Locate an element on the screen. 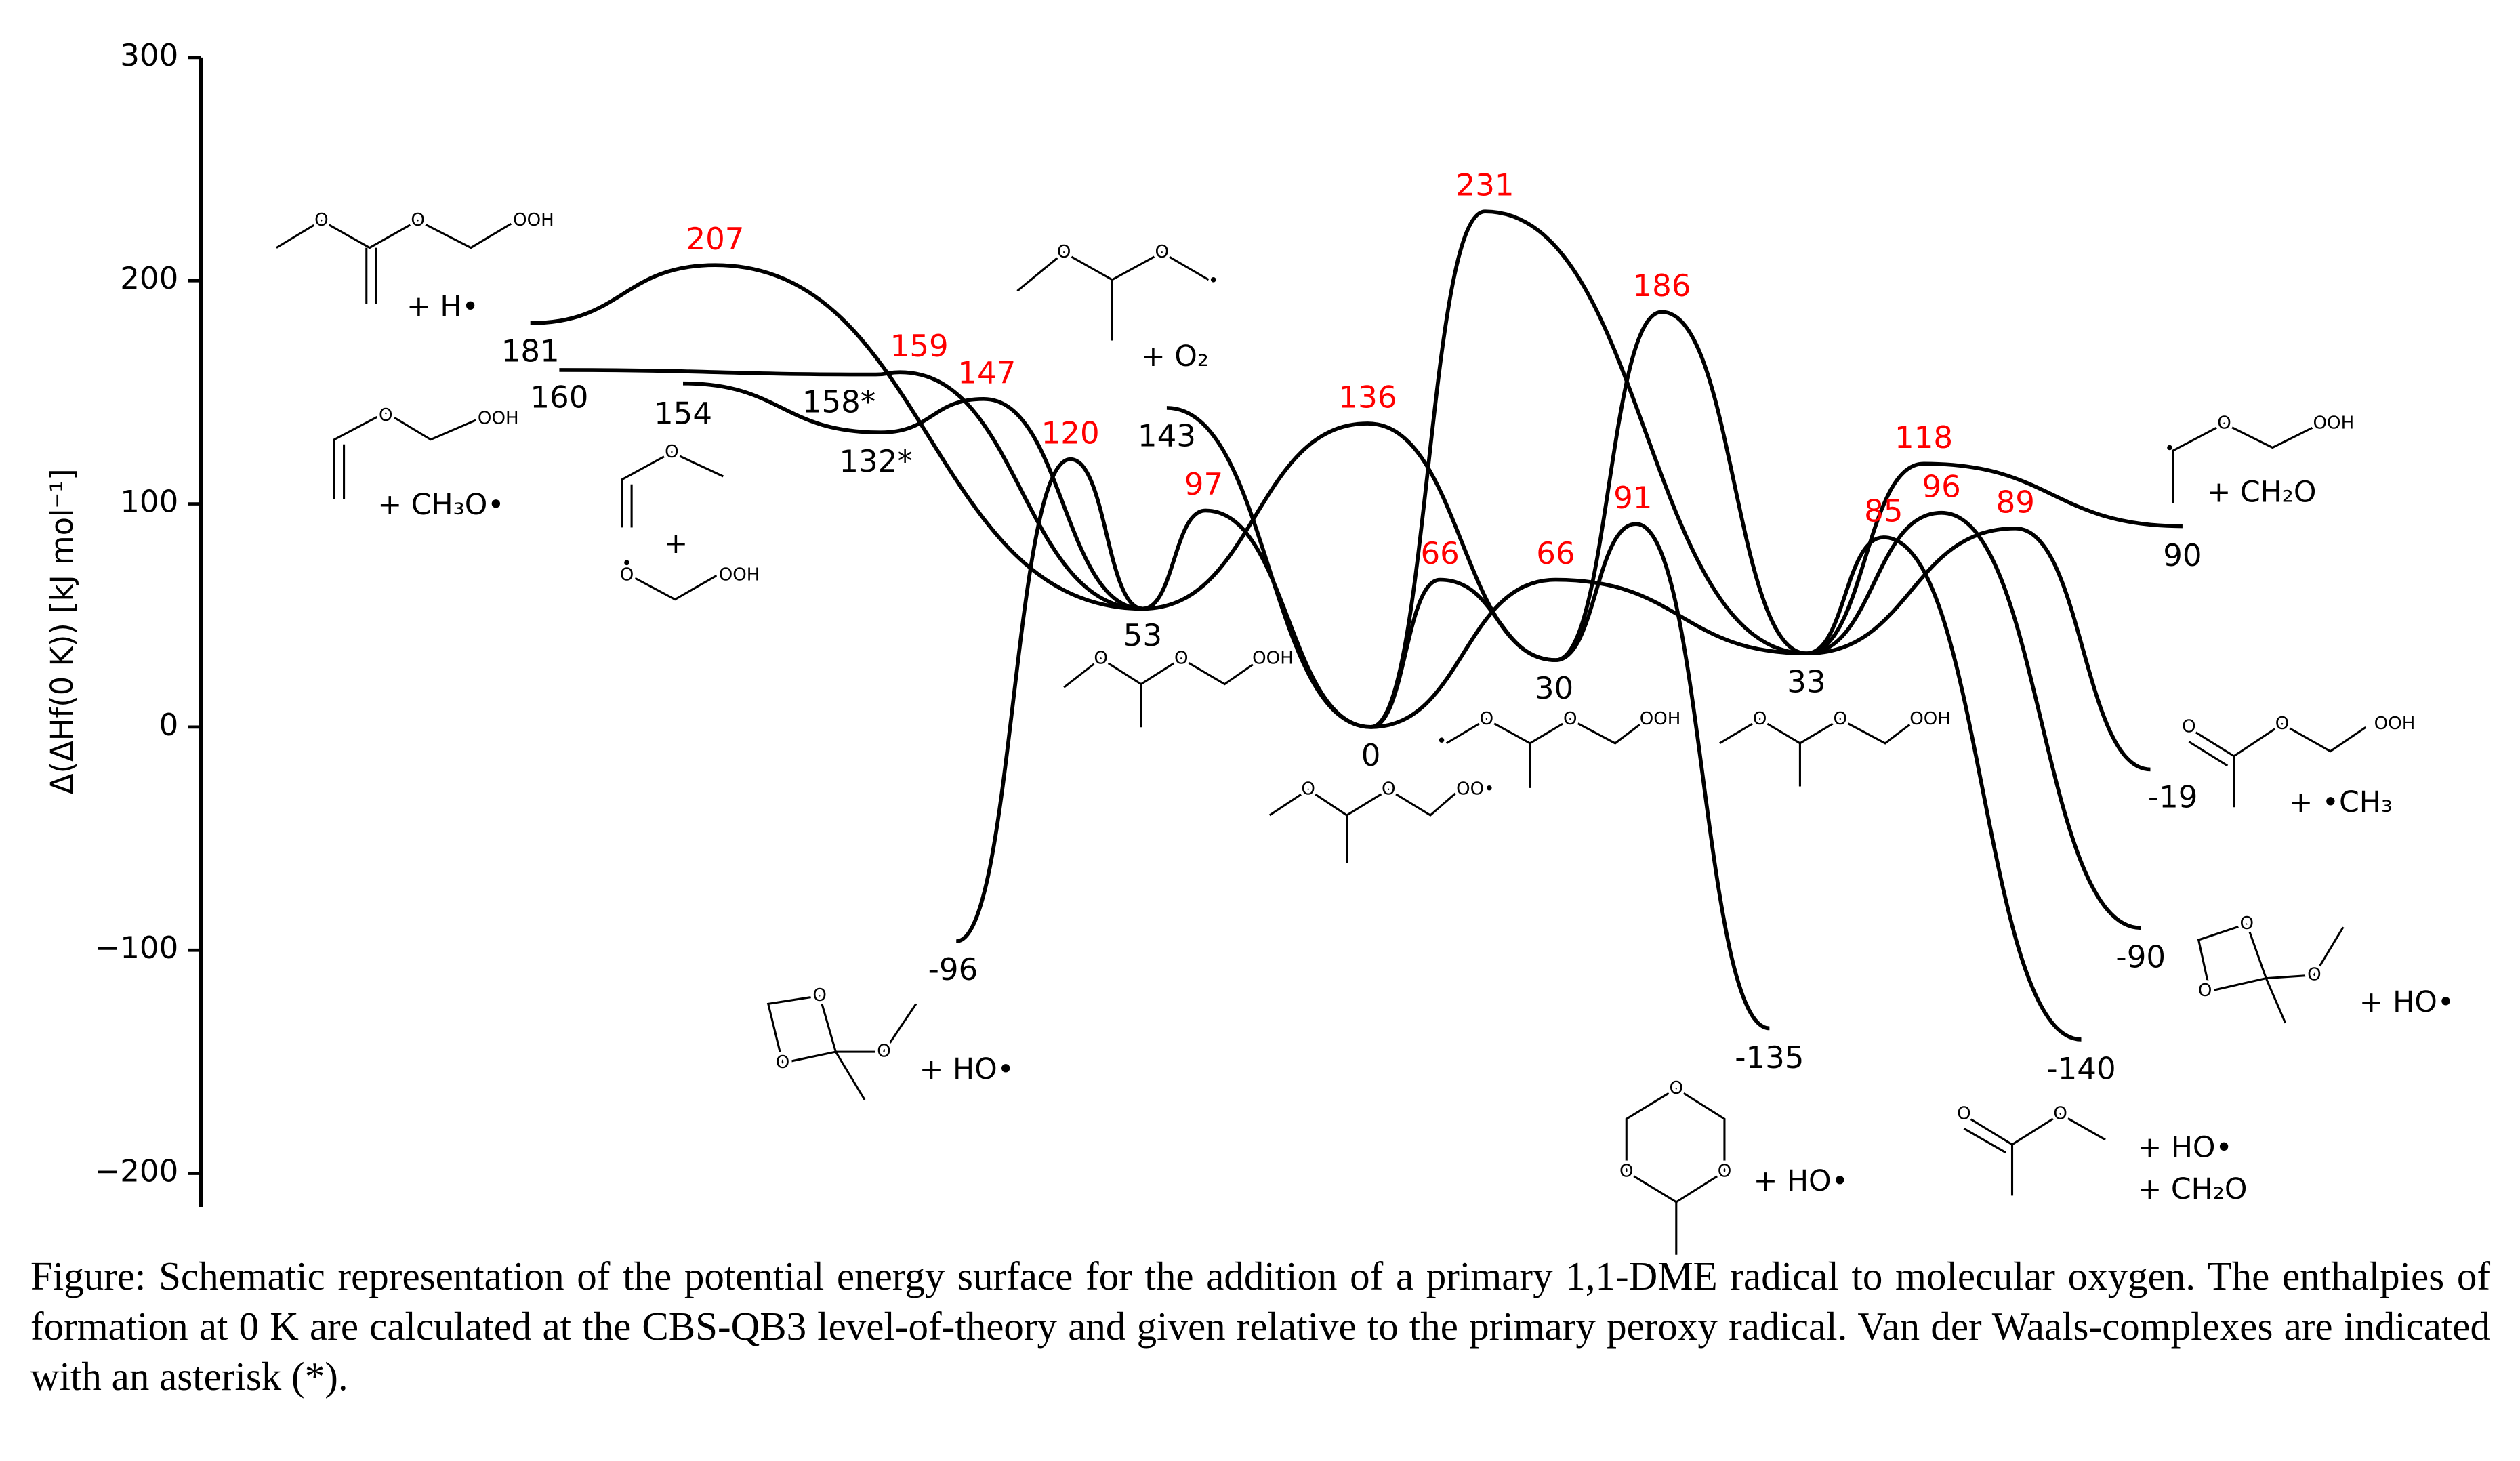  ts-energy-label: 118 is located at coordinates (1924, 437).